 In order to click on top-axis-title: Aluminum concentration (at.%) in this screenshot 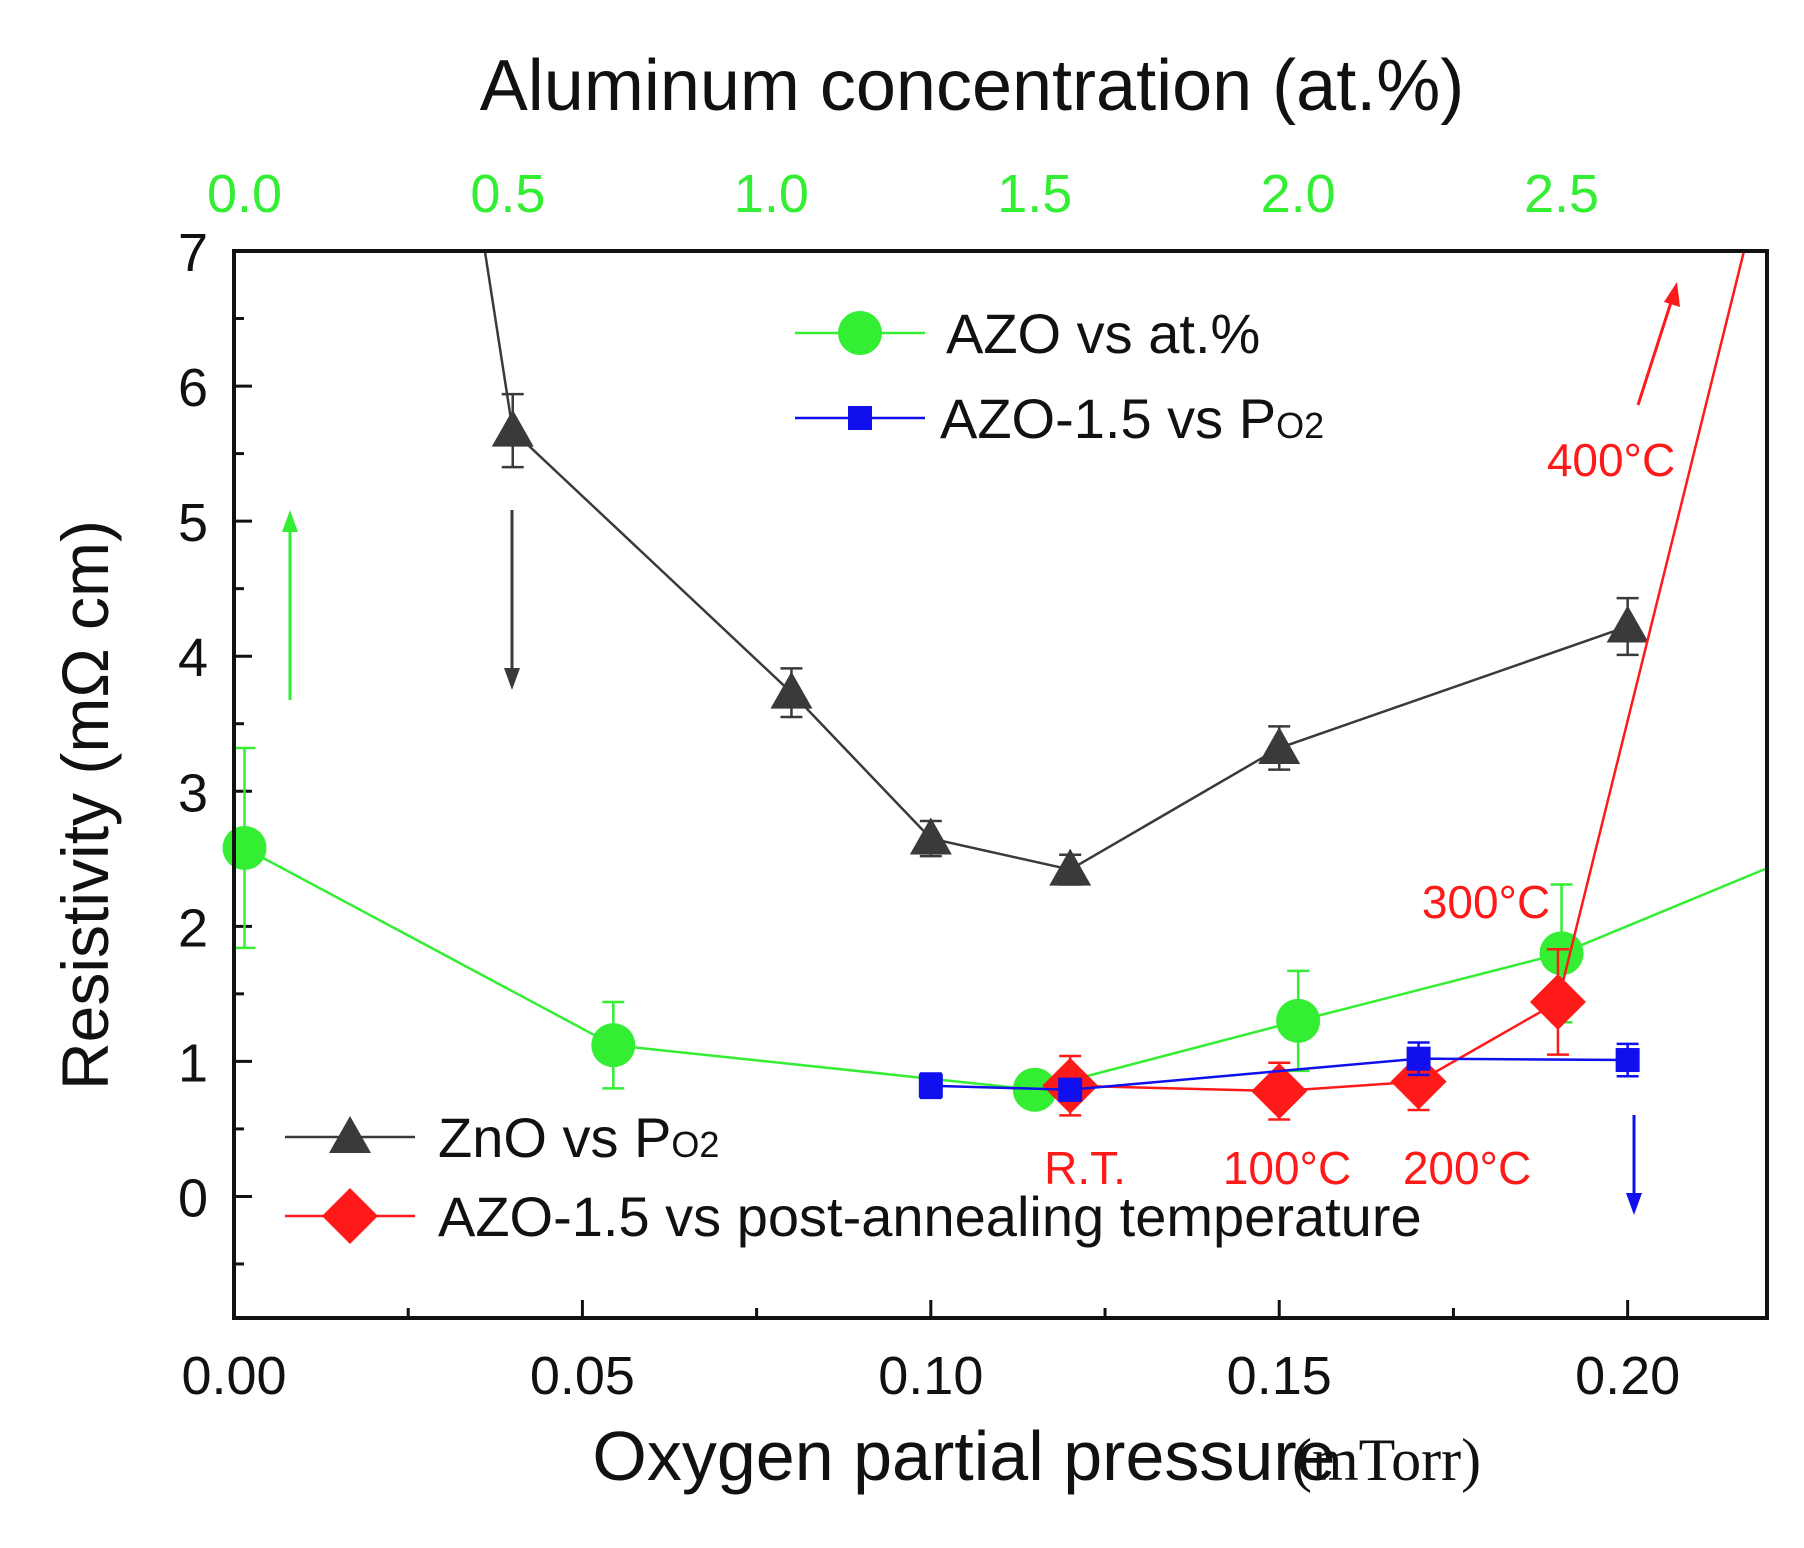, I will do `click(972, 86)`.